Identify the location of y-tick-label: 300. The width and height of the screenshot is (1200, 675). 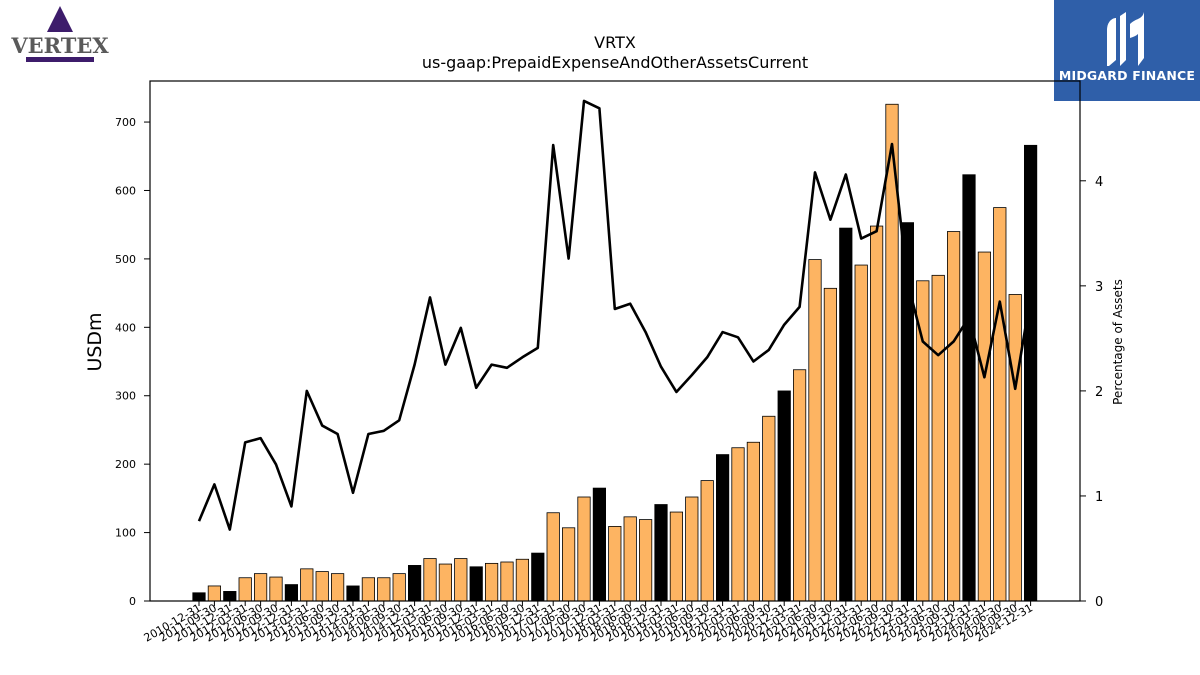
(125, 396).